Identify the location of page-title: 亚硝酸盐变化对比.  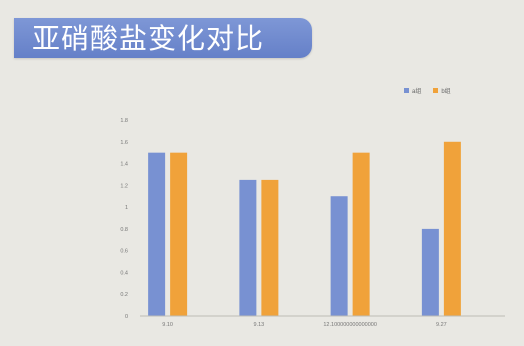
(148, 38).